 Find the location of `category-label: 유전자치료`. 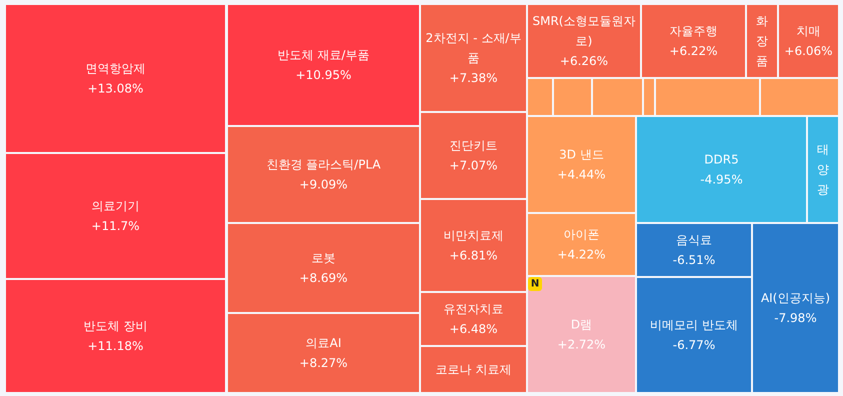

category-label: 유전자치료 is located at coordinates (474, 309).